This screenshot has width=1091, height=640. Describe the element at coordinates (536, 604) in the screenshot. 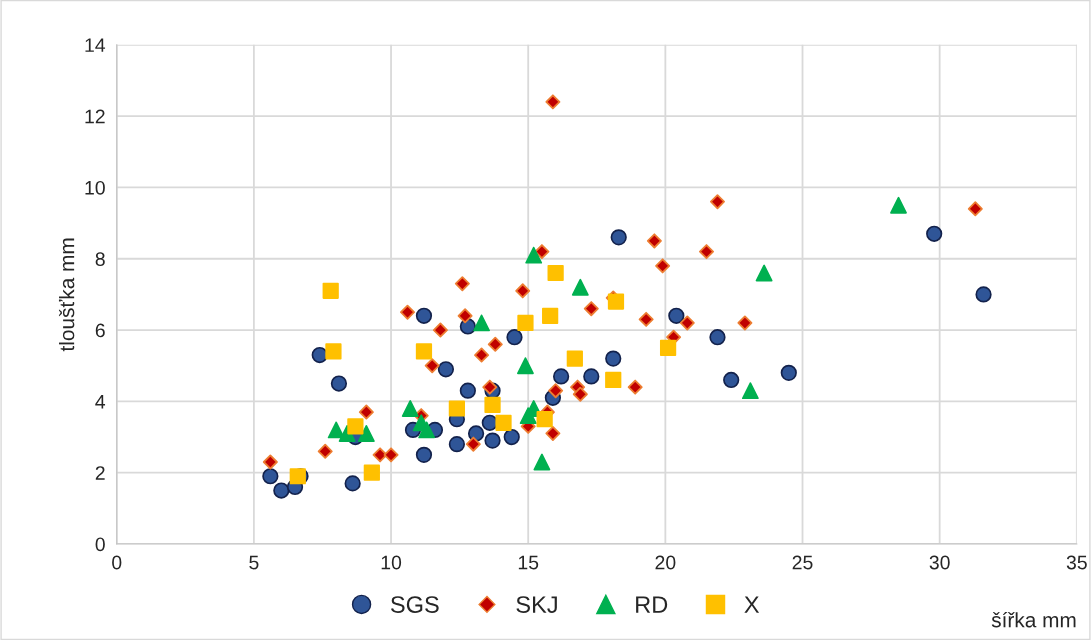

I see `legend-label: SKJ` at that location.